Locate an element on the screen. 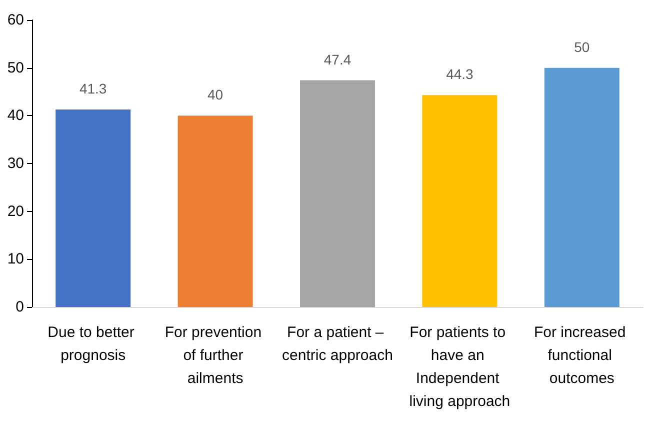  y-tick-label: 10 is located at coordinates (15, 259).